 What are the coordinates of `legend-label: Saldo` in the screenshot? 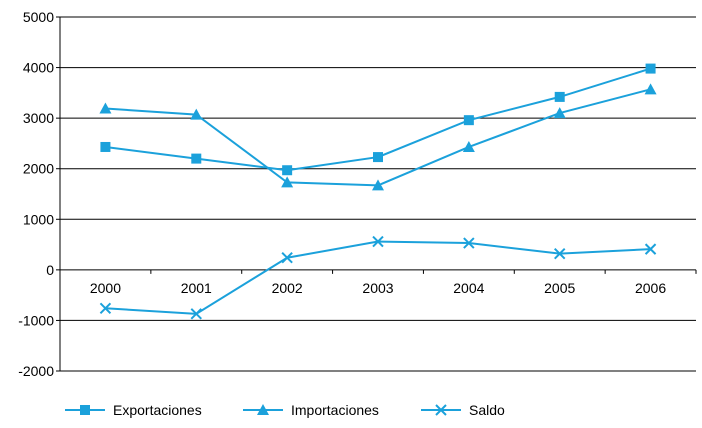 It's located at (487, 410).